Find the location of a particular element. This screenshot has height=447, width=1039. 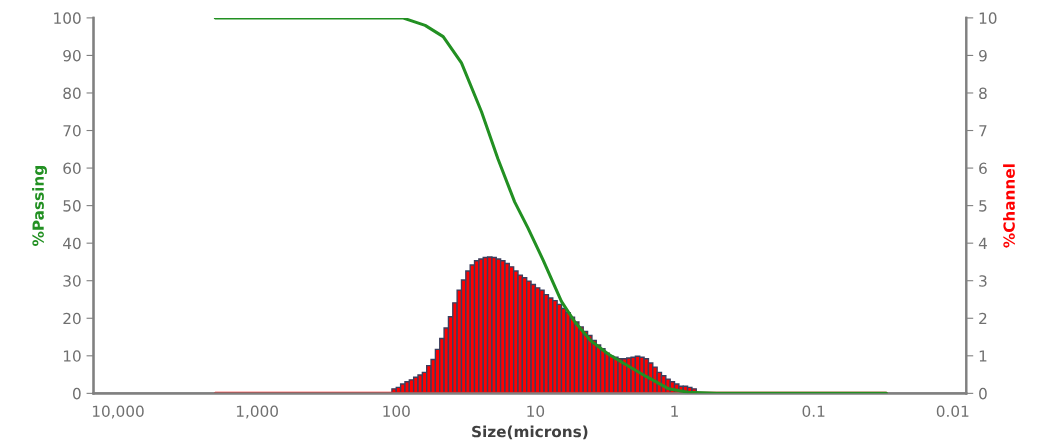

y-tick-label: 50 is located at coordinates (72, 206).